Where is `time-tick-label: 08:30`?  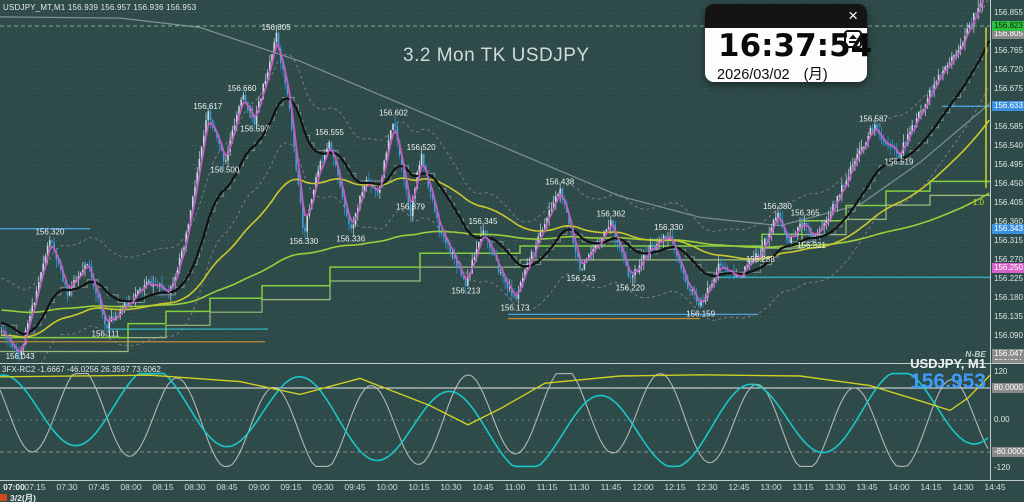
time-tick-label: 08:30 is located at coordinates (195, 487).